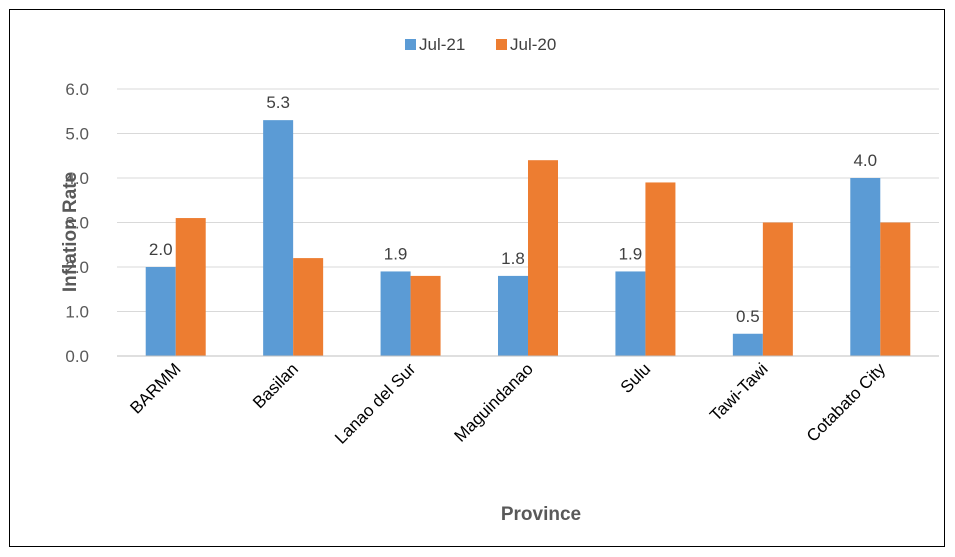 The width and height of the screenshot is (955, 557). What do you see at coordinates (513, 315) in the screenshot?
I see `bar-jul-21-maguindanao` at bounding box center [513, 315].